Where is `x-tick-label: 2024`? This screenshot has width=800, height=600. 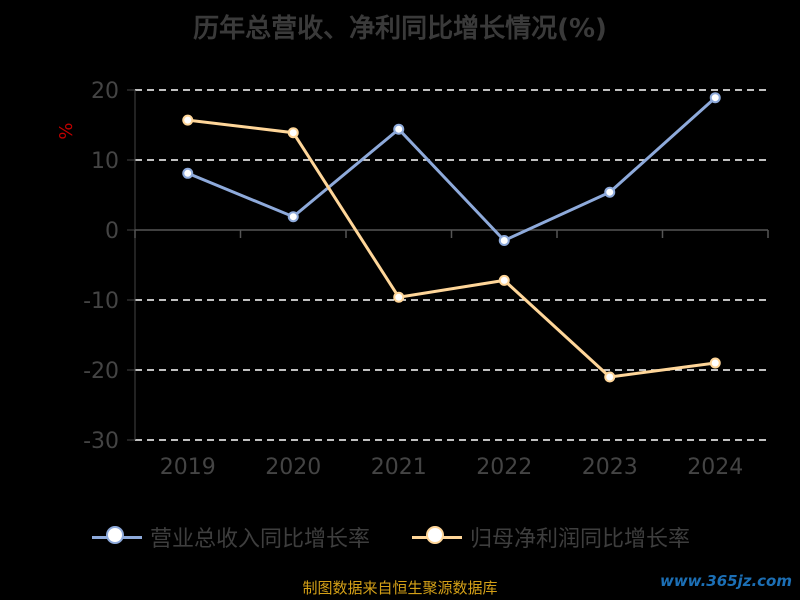
x-tick-label: 2024 is located at coordinates (715, 467).